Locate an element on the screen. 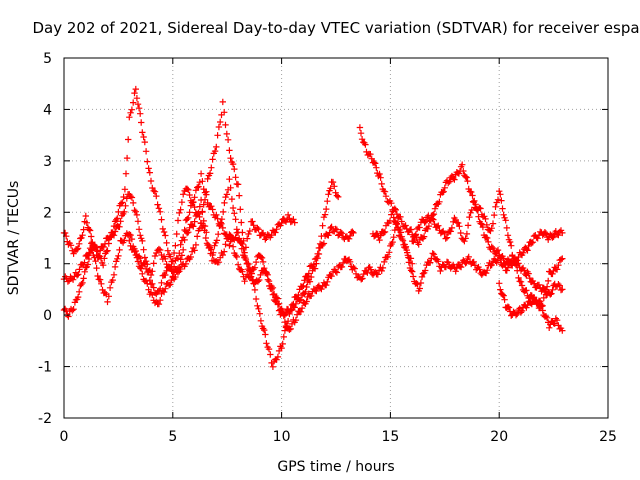 This screenshot has width=640, height=480. x-tick-label: 0 is located at coordinates (64, 437).